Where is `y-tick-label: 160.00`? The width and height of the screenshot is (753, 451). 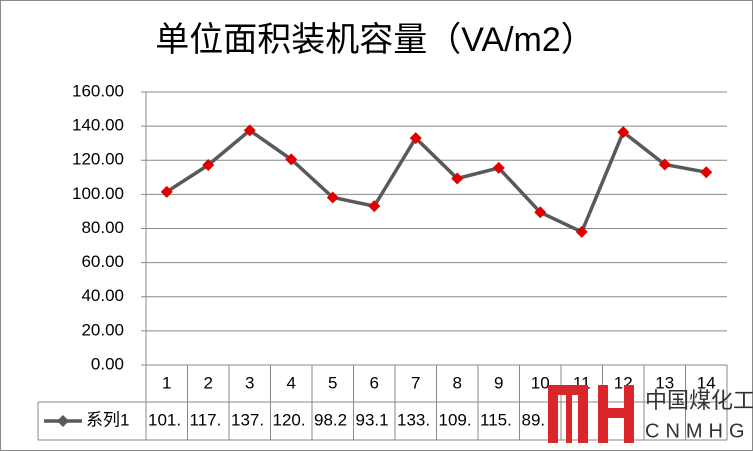 y-tick-label: 160.00 is located at coordinates (98, 90).